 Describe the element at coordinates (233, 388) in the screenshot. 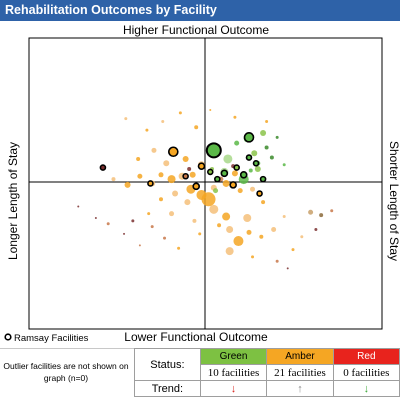

I see `trend-arrow-green: ↓` at that location.